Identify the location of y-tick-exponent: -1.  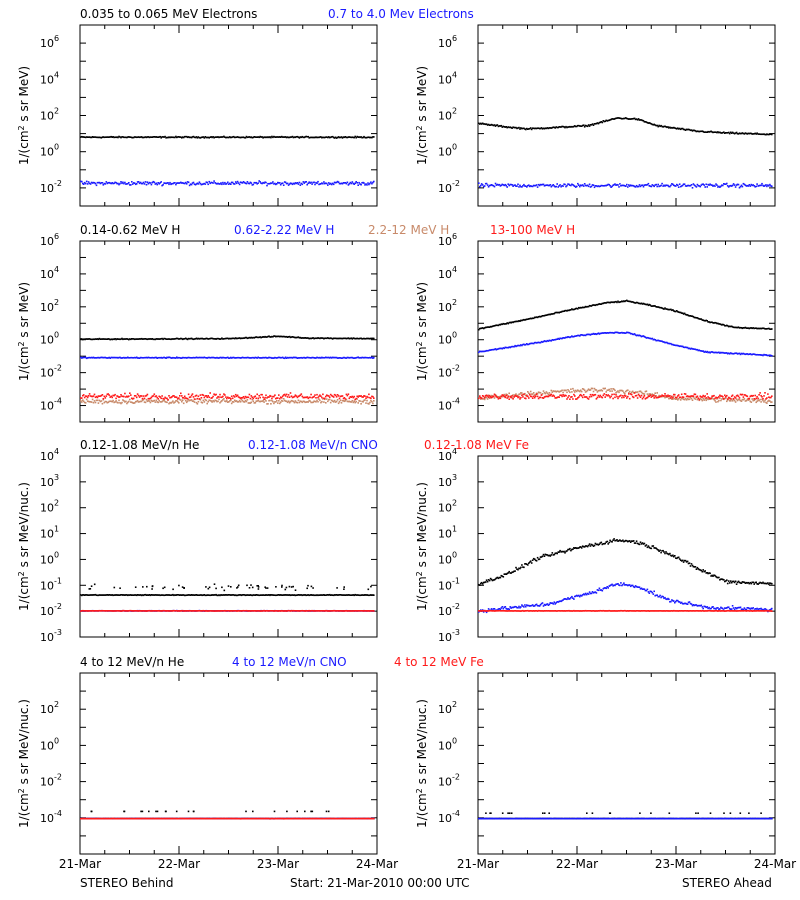
(456, 580).